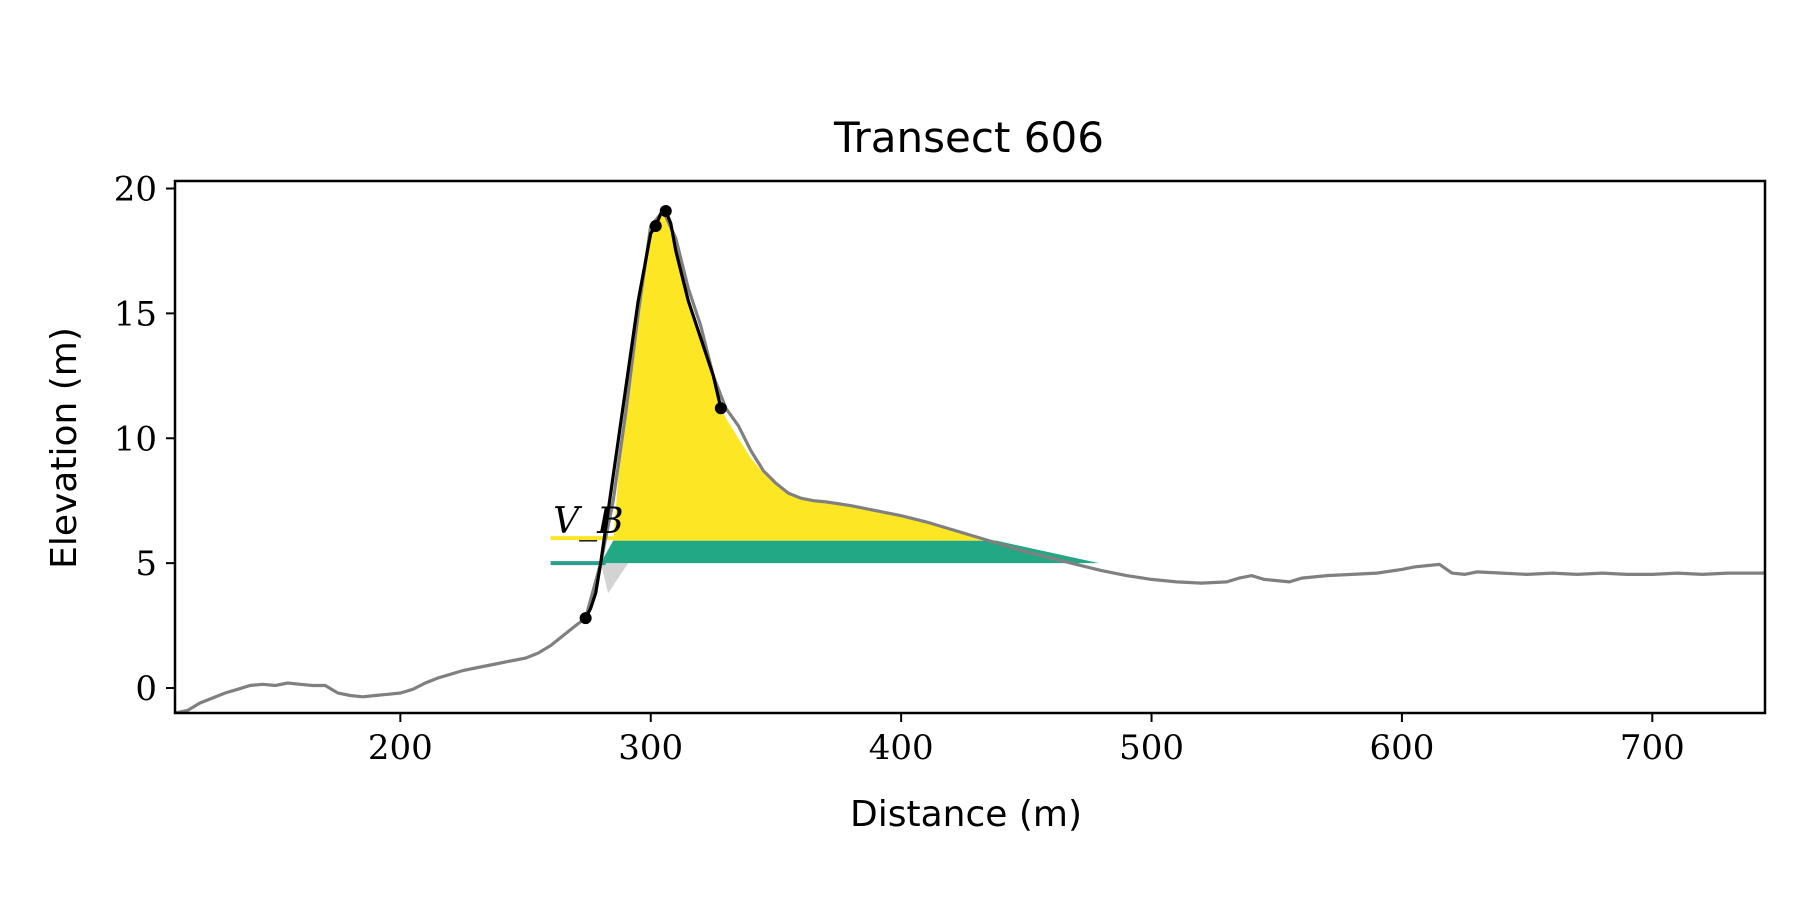  I want to click on y-tick-label: 20, so click(135, 189).